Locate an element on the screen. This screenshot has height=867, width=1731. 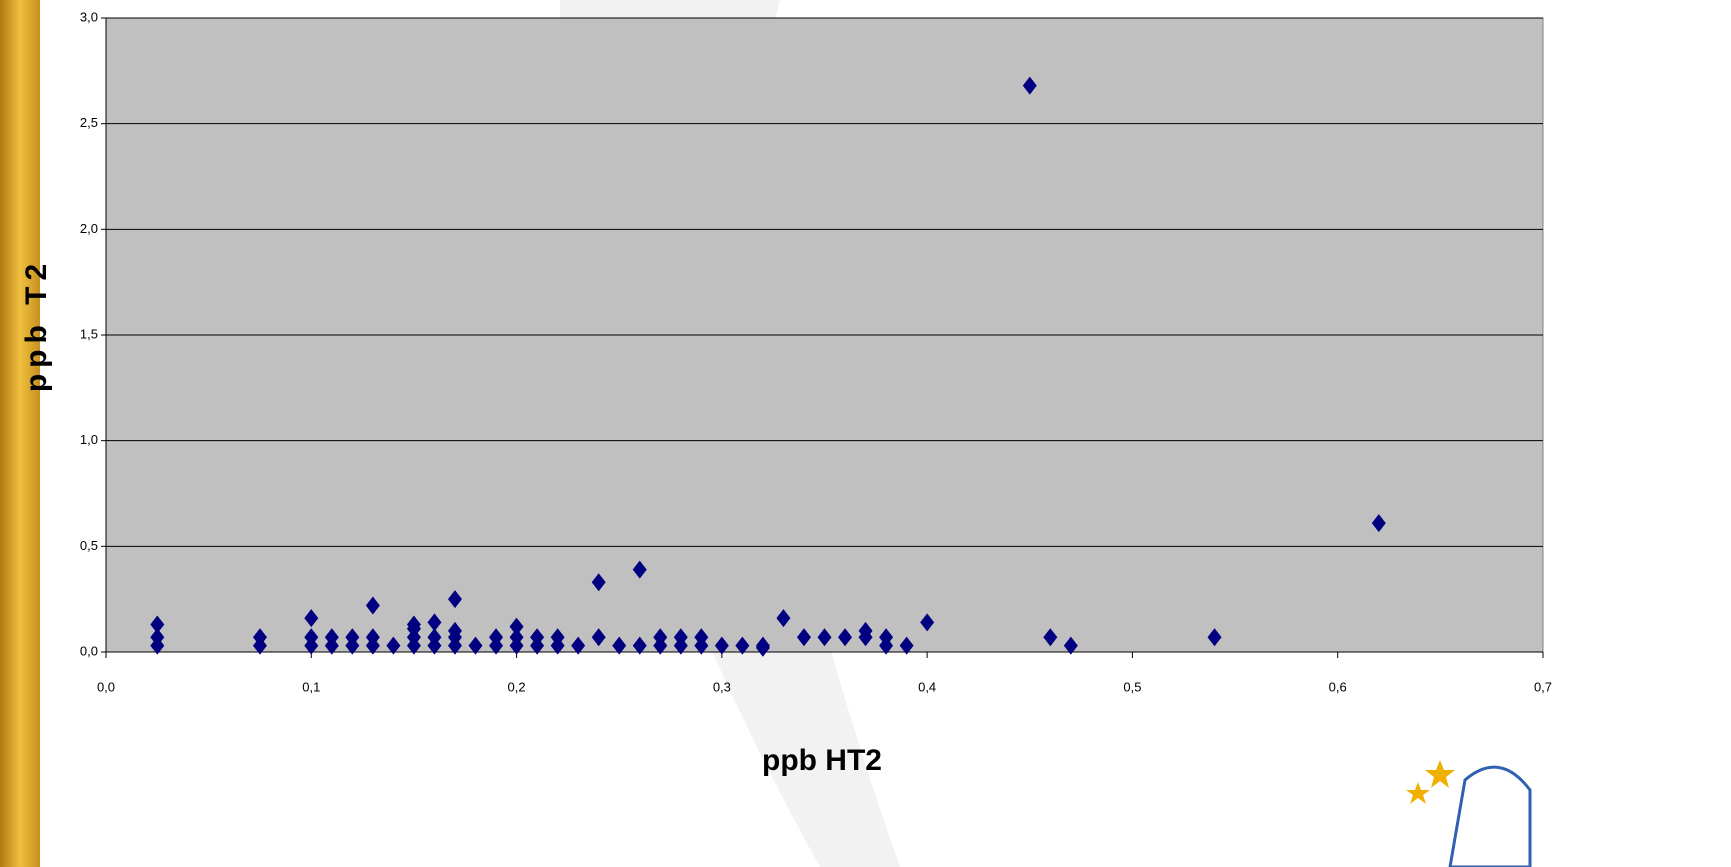
x-tick-label: 0,4 is located at coordinates (927, 686).